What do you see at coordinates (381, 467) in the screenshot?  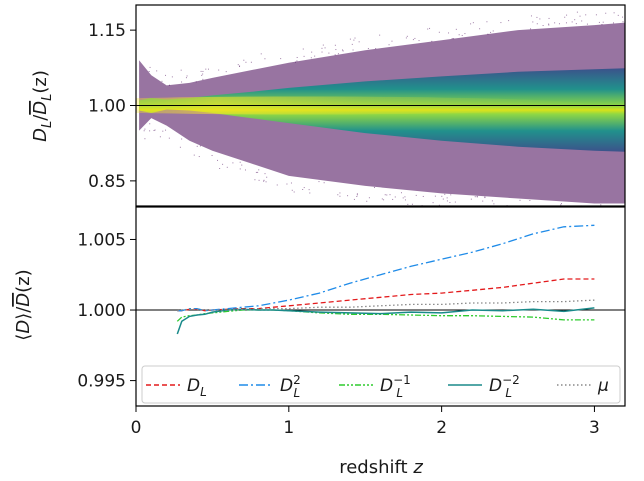 I see `x-axis-label: redshift z` at bounding box center [381, 467].